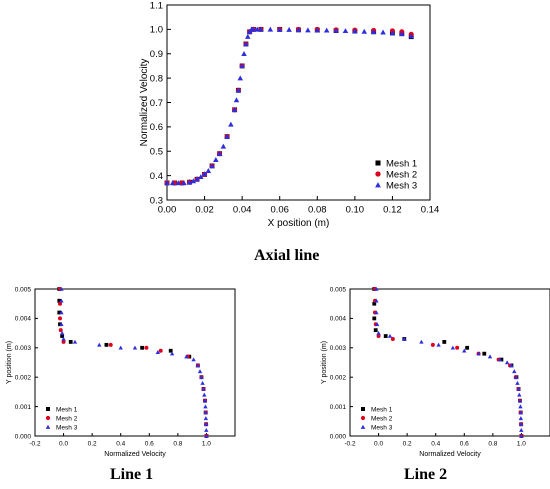 The width and height of the screenshot is (550, 489). I want to click on x-tick-label: 0.10, so click(355, 210).